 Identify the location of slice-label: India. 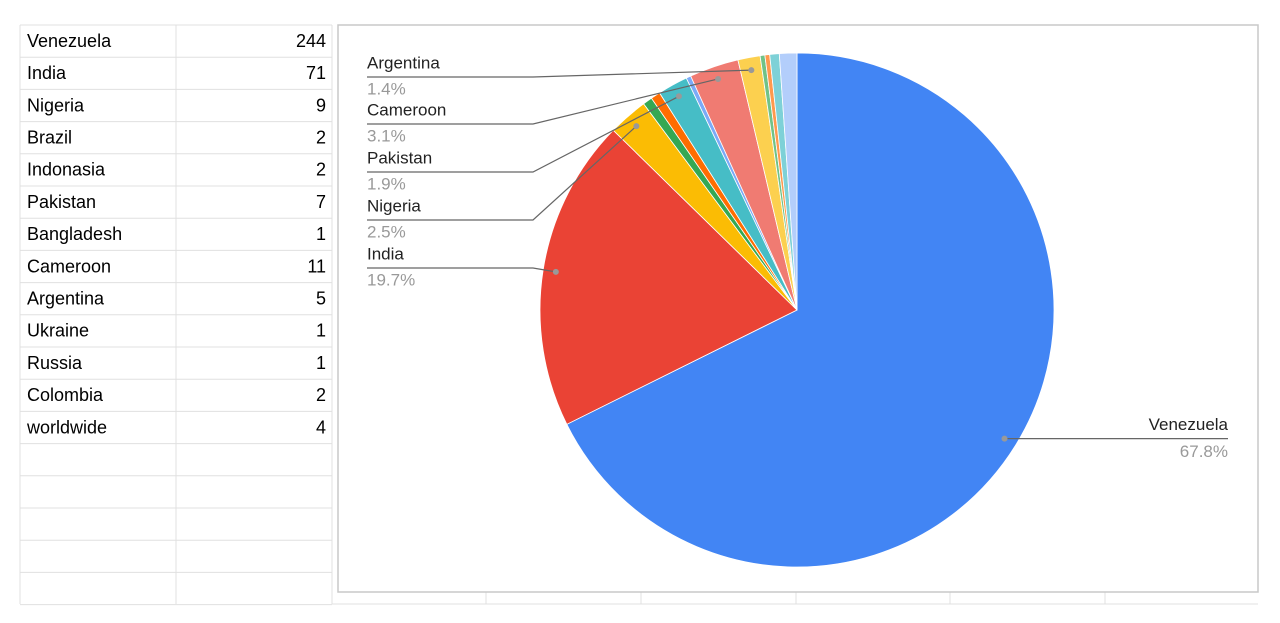
(385, 253).